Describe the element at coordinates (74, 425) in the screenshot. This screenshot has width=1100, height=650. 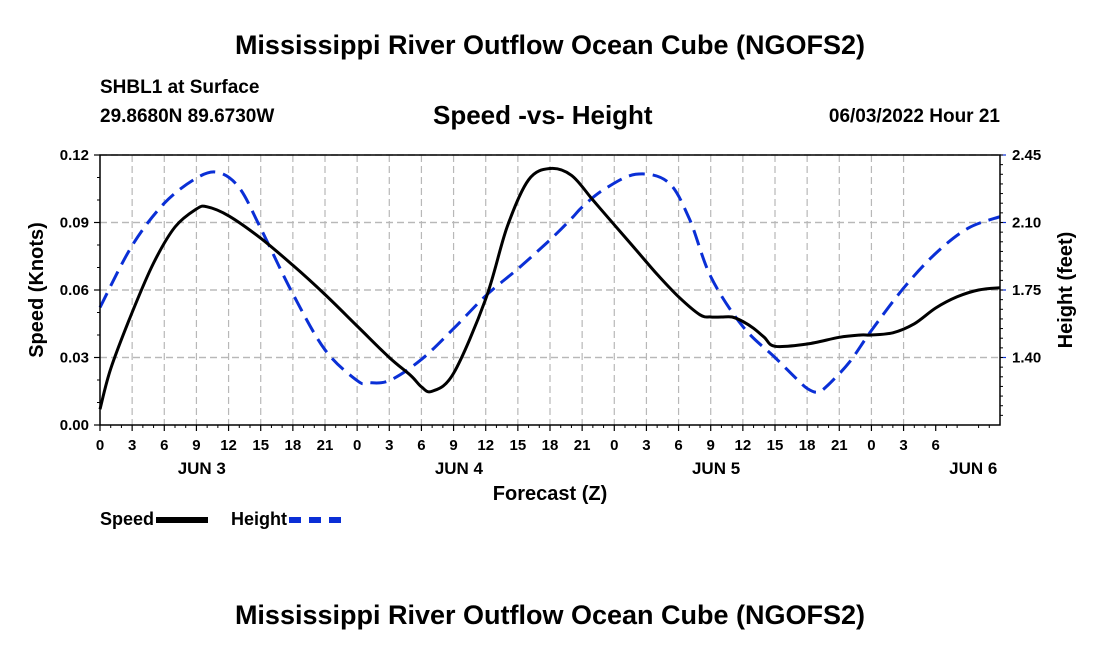
I see `y-tick-label-left: 0.00` at that location.